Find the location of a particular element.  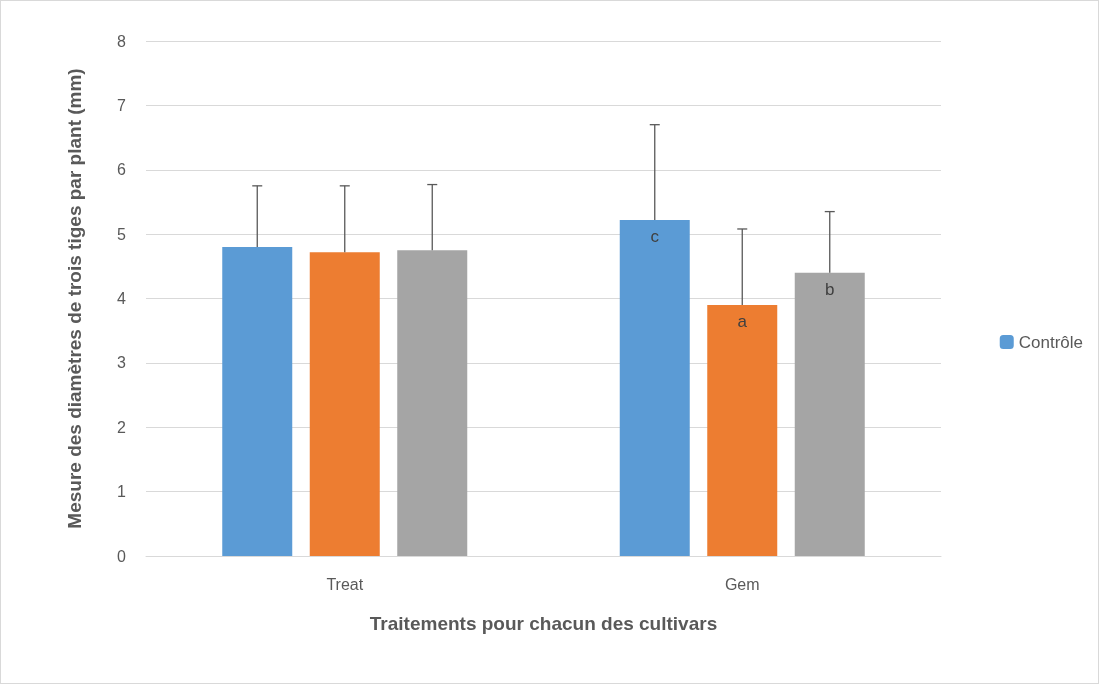

y-tick-label: 1 is located at coordinates (122, 492).